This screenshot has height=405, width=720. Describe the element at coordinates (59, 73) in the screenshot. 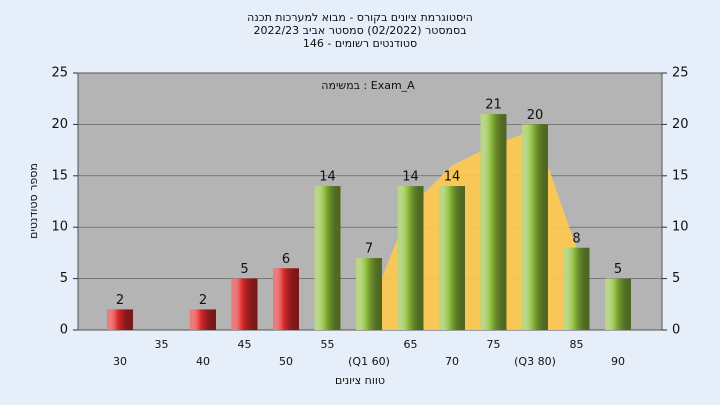

I see `y-tick-label: 25` at that location.